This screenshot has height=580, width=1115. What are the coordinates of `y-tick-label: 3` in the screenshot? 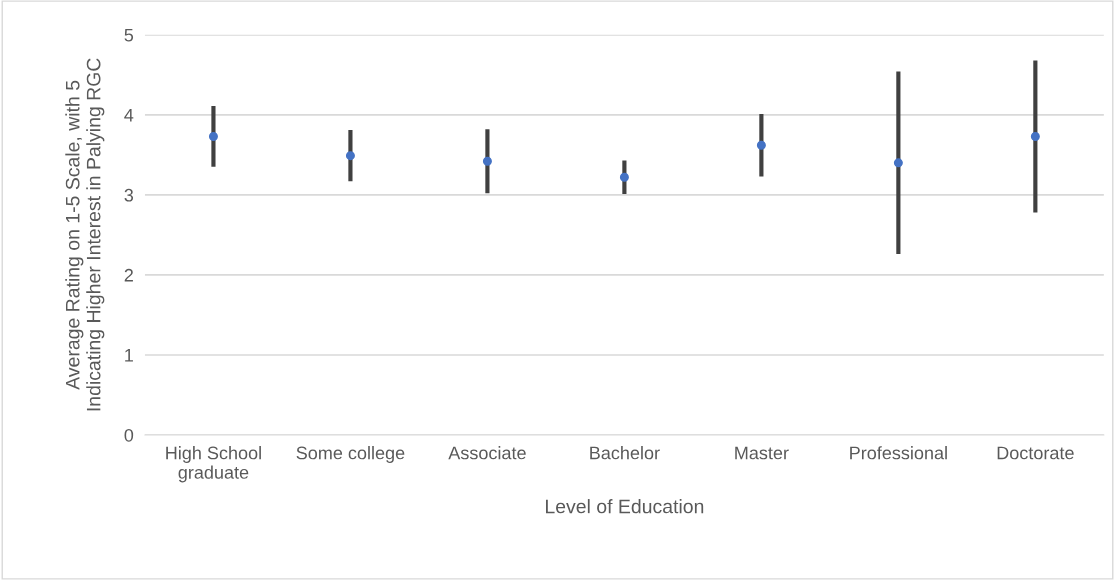 It's located at (129, 195).